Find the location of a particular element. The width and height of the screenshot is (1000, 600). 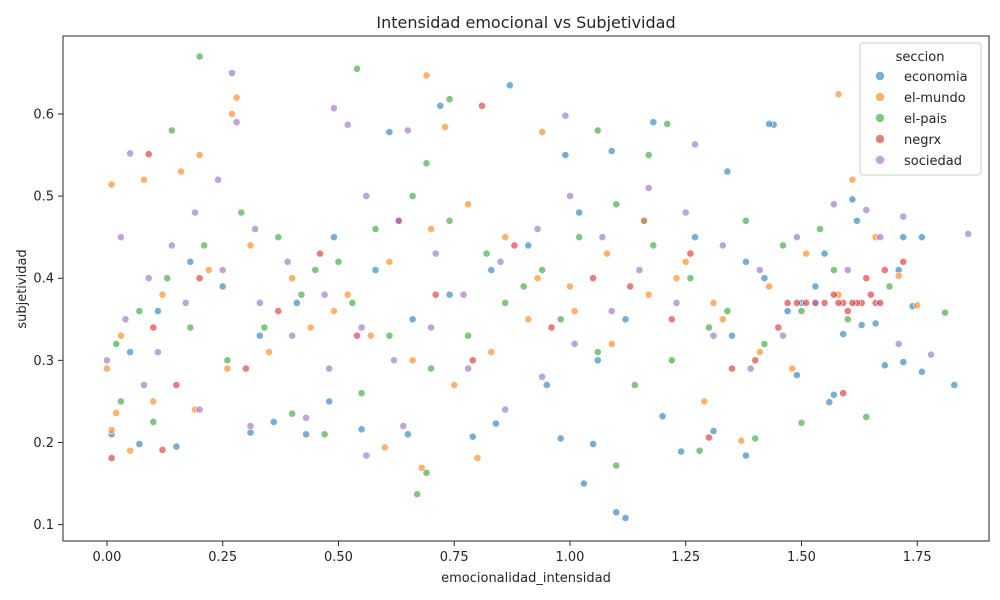

y-tick-label-5: 0.6 is located at coordinates (43, 115).